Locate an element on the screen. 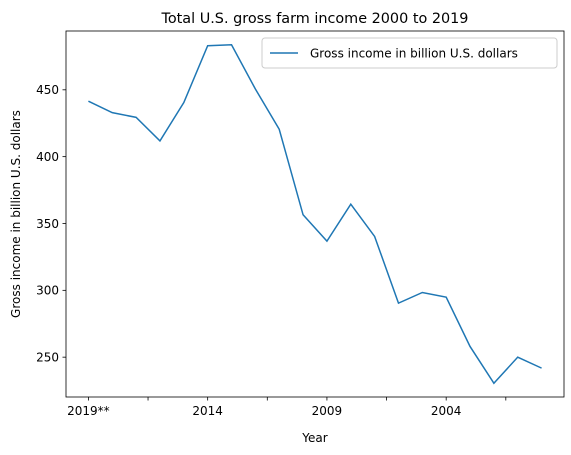  x-axis-title: Year is located at coordinates (314, 438).